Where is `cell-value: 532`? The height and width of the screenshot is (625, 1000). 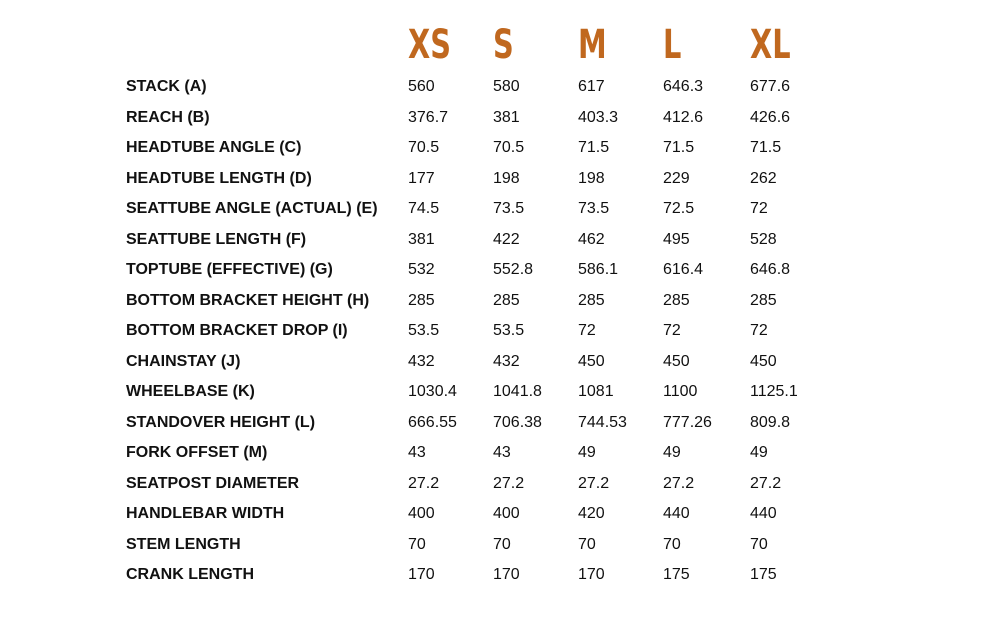 cell-value: 532 is located at coordinates (421, 269).